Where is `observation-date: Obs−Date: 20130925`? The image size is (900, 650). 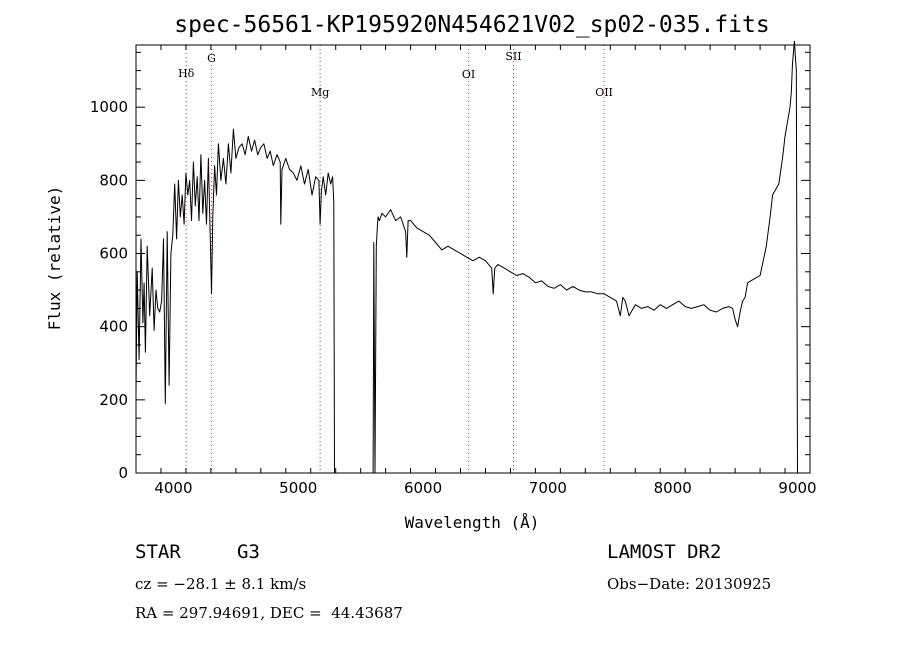
observation-date: Obs−Date: 20130925 is located at coordinates (689, 584).